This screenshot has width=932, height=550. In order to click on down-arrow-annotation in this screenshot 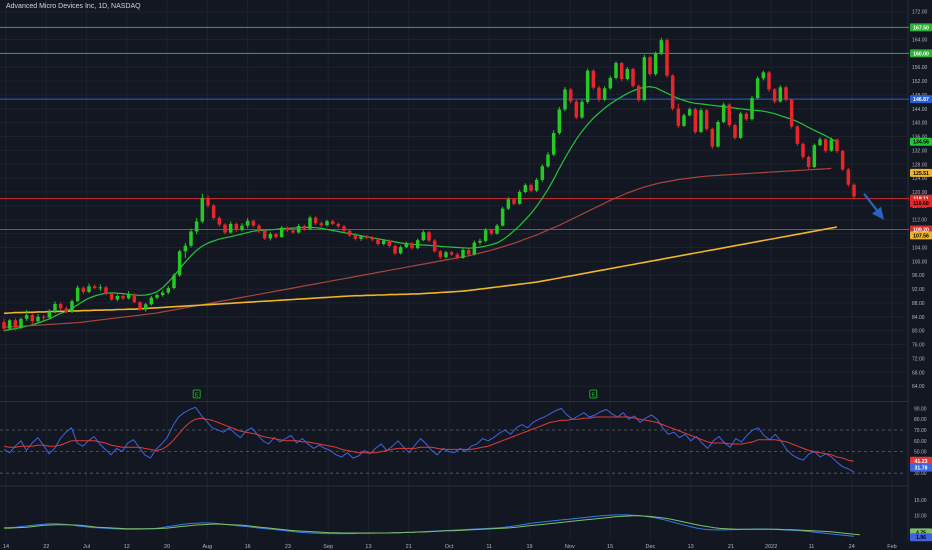, I will do `click(873, 206)`.